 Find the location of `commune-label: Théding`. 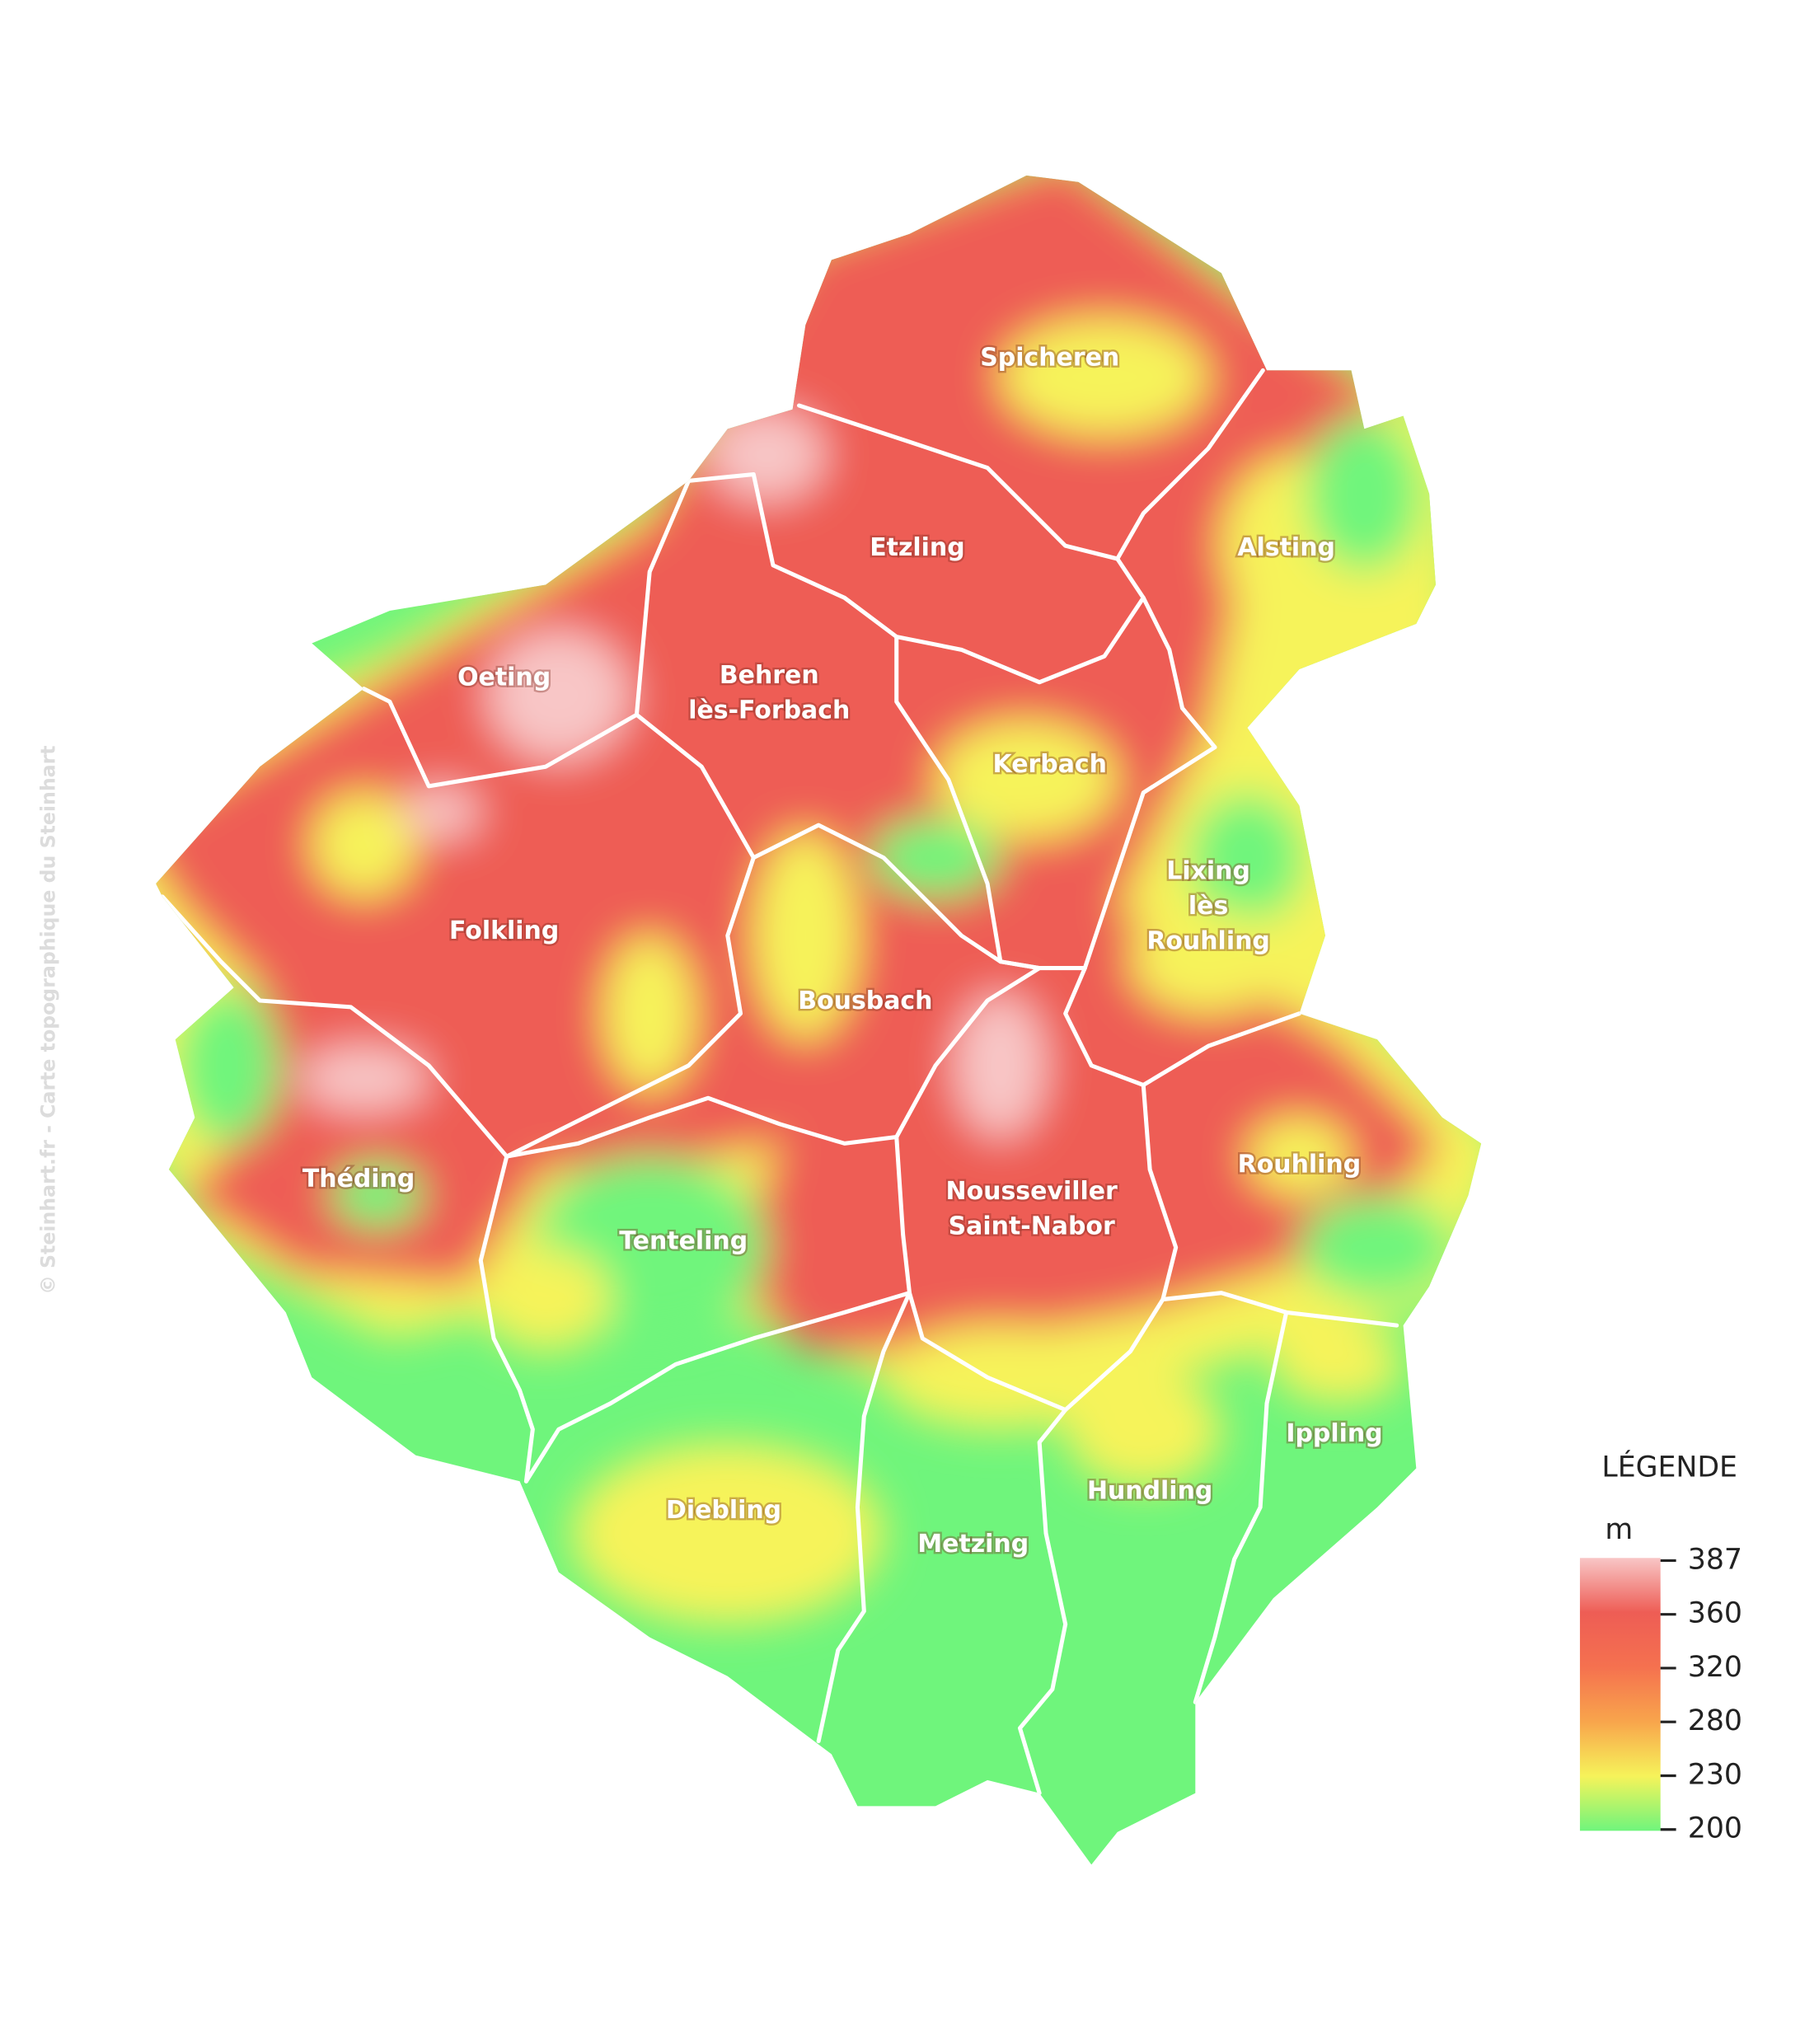

commune-label: Théding is located at coordinates (358, 1179).